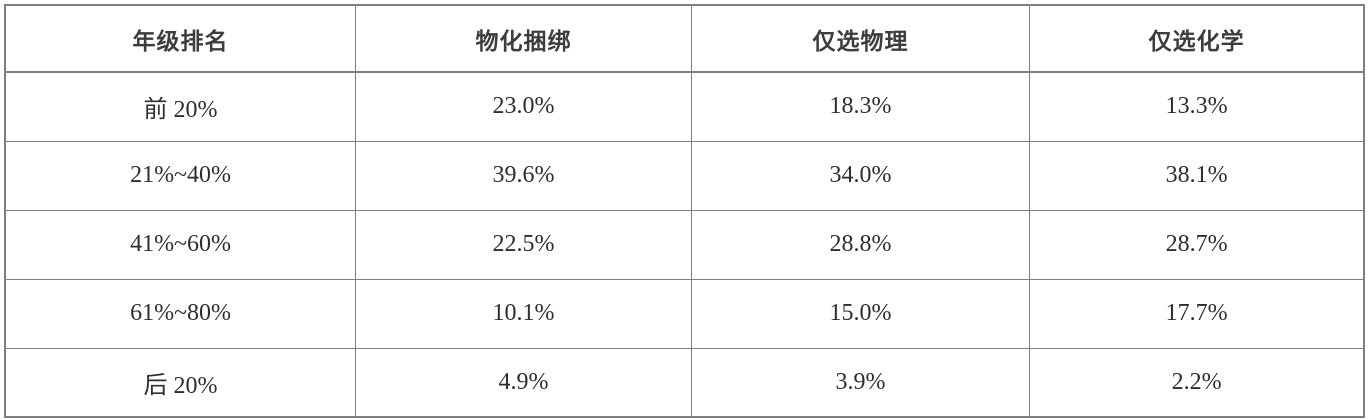 The height and width of the screenshot is (420, 1368). Describe the element at coordinates (860, 382) in the screenshot. I see `value-cell: 3.9%` at that location.